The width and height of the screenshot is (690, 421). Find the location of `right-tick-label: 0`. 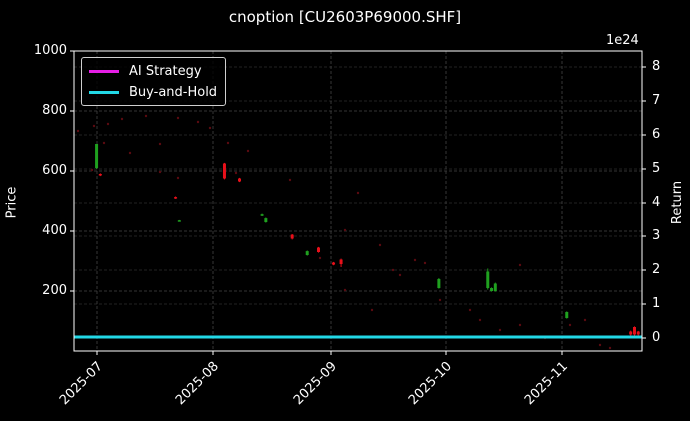

right-tick-label: 0 is located at coordinates (656, 337).